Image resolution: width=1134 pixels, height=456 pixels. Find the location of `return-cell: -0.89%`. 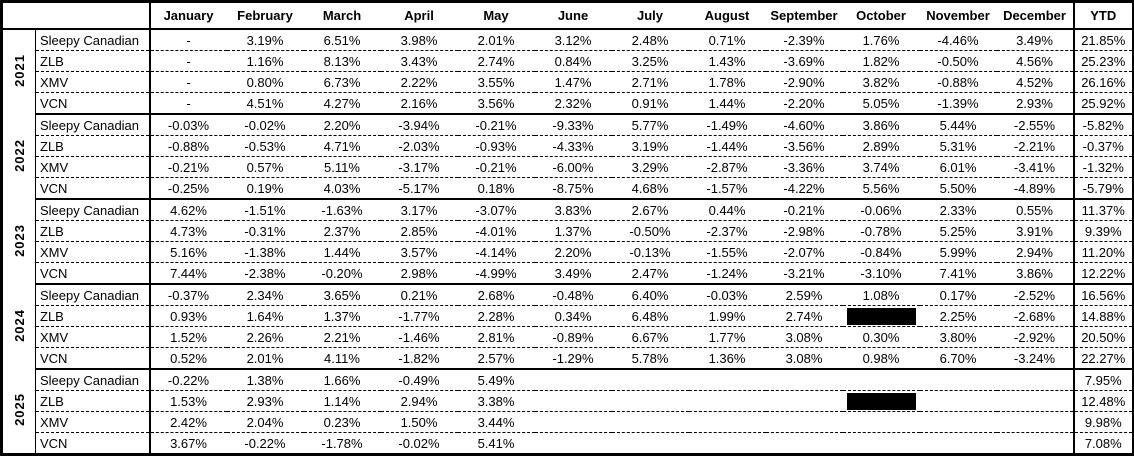

return-cell: -0.89% is located at coordinates (573, 337).